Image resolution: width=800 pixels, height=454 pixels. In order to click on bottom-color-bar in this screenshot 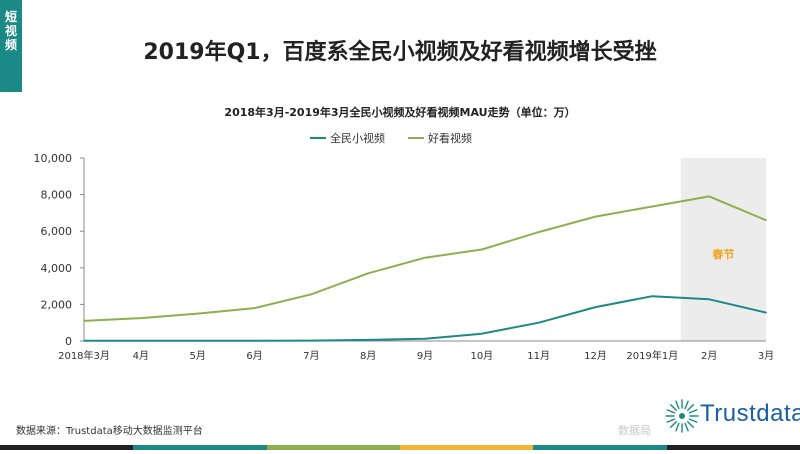, I will do `click(400, 447)`.